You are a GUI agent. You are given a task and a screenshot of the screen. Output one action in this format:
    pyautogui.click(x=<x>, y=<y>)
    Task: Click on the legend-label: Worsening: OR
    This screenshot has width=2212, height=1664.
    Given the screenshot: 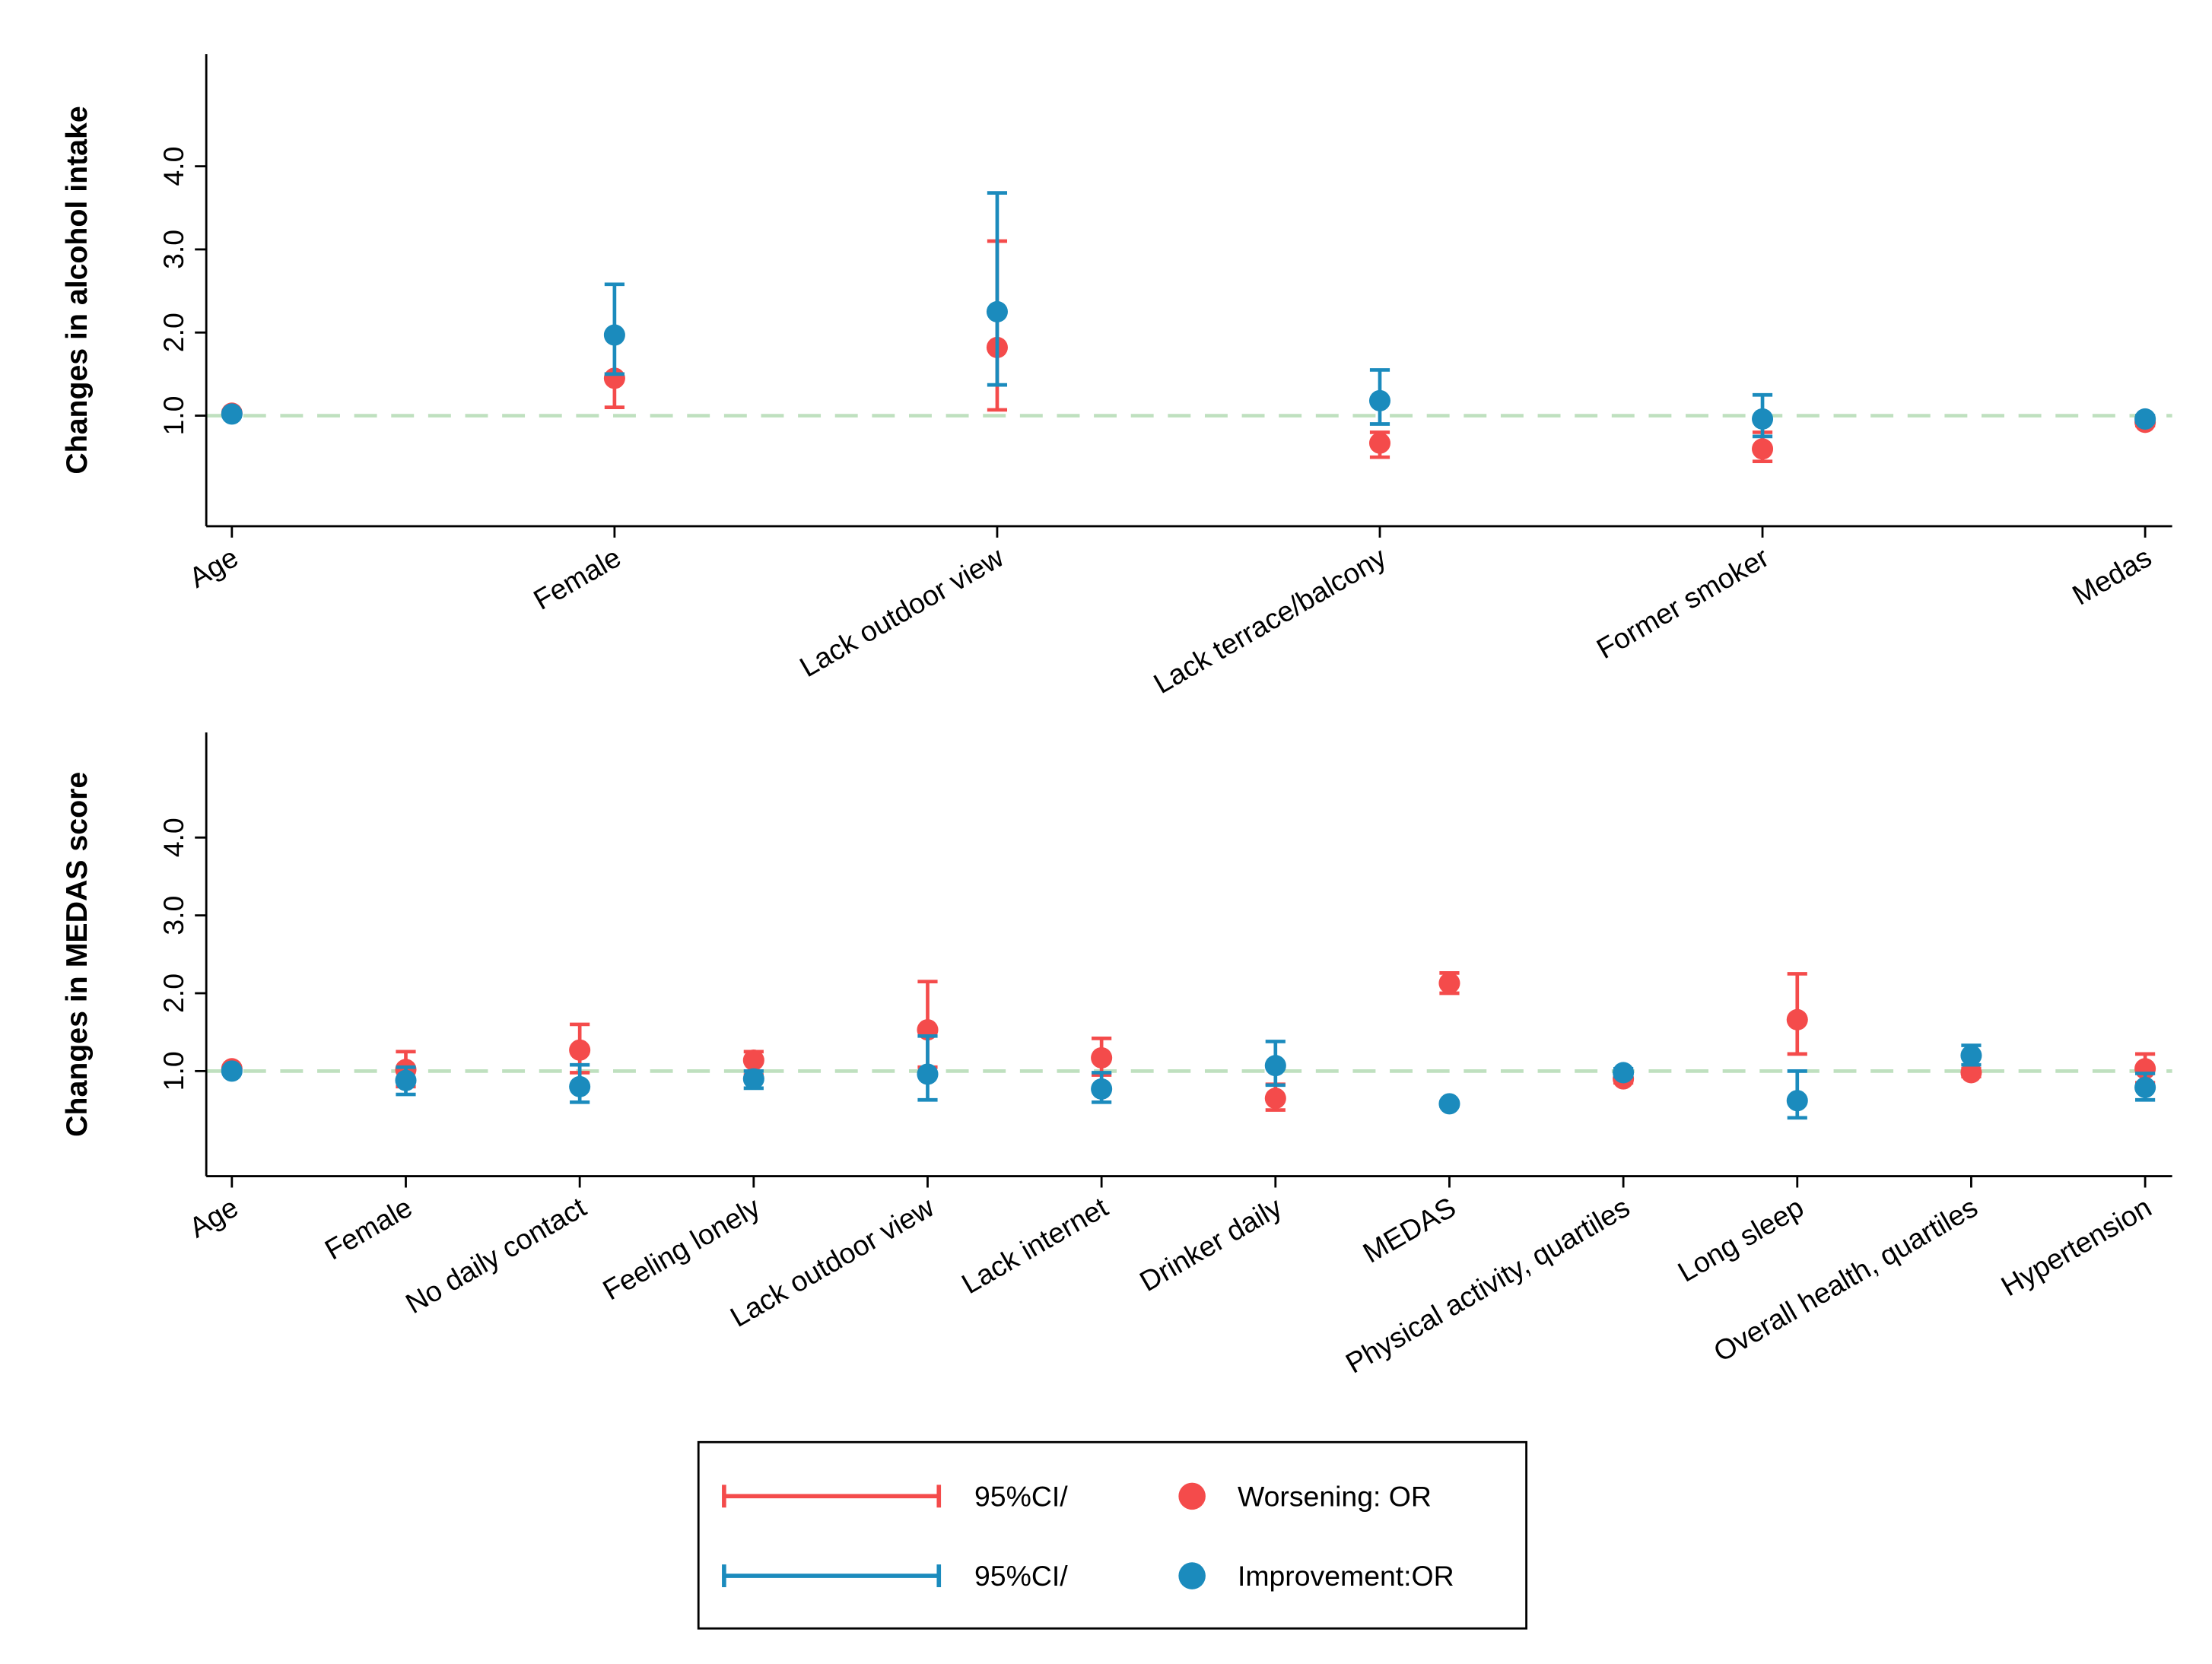 What is the action you would take?
    pyautogui.click(x=1335, y=1496)
    